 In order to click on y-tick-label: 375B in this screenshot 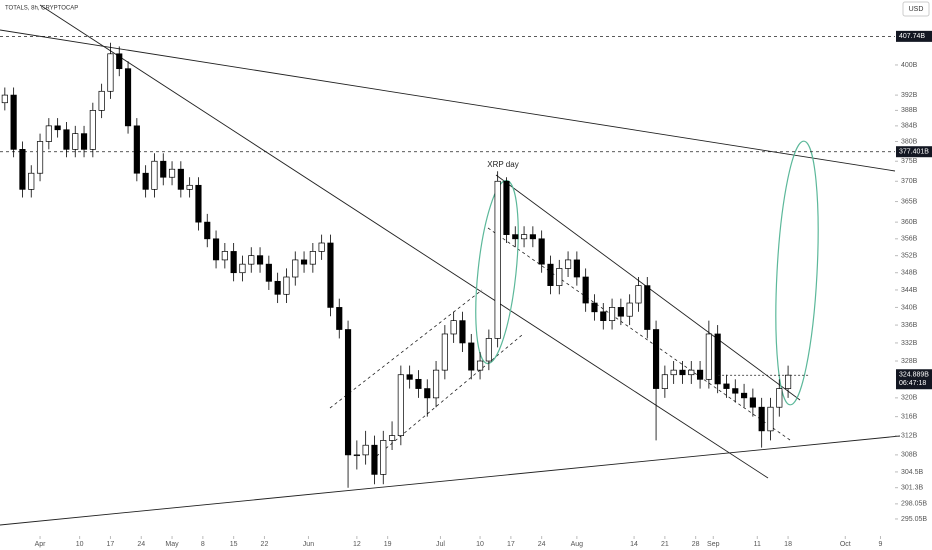, I will do `click(909, 161)`.